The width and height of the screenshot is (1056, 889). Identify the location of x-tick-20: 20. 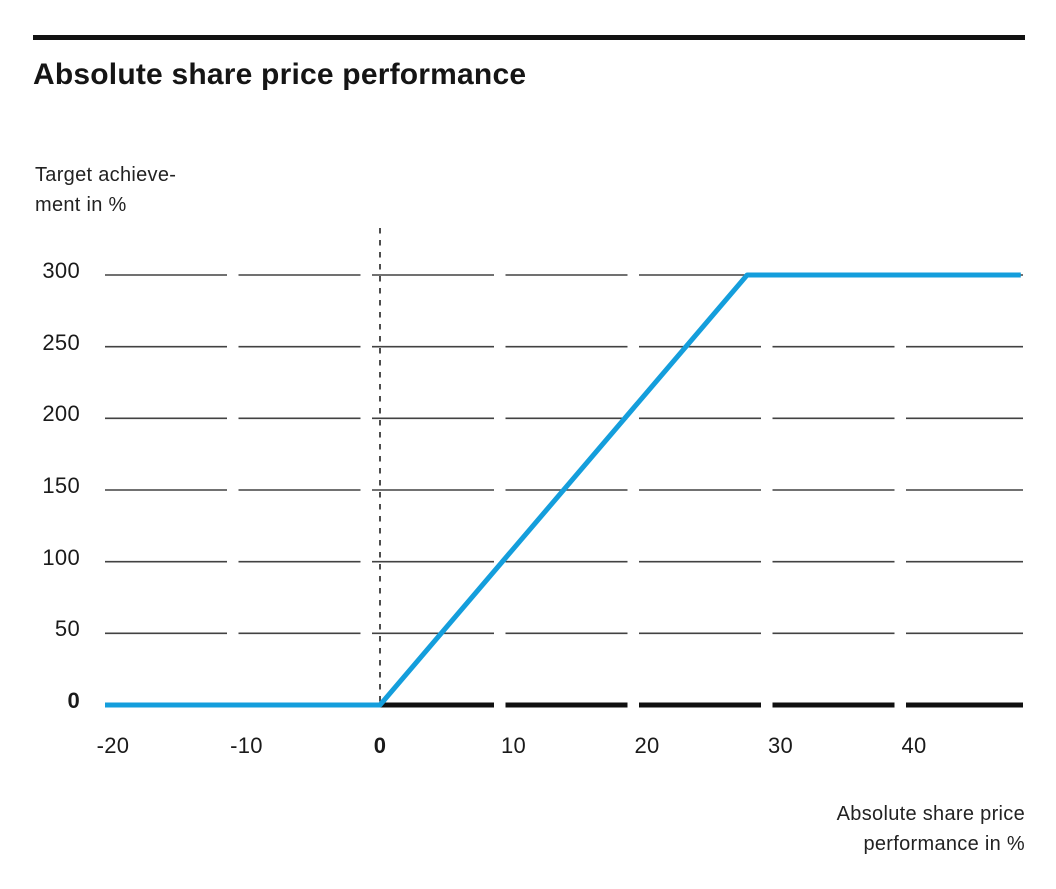
(647, 745).